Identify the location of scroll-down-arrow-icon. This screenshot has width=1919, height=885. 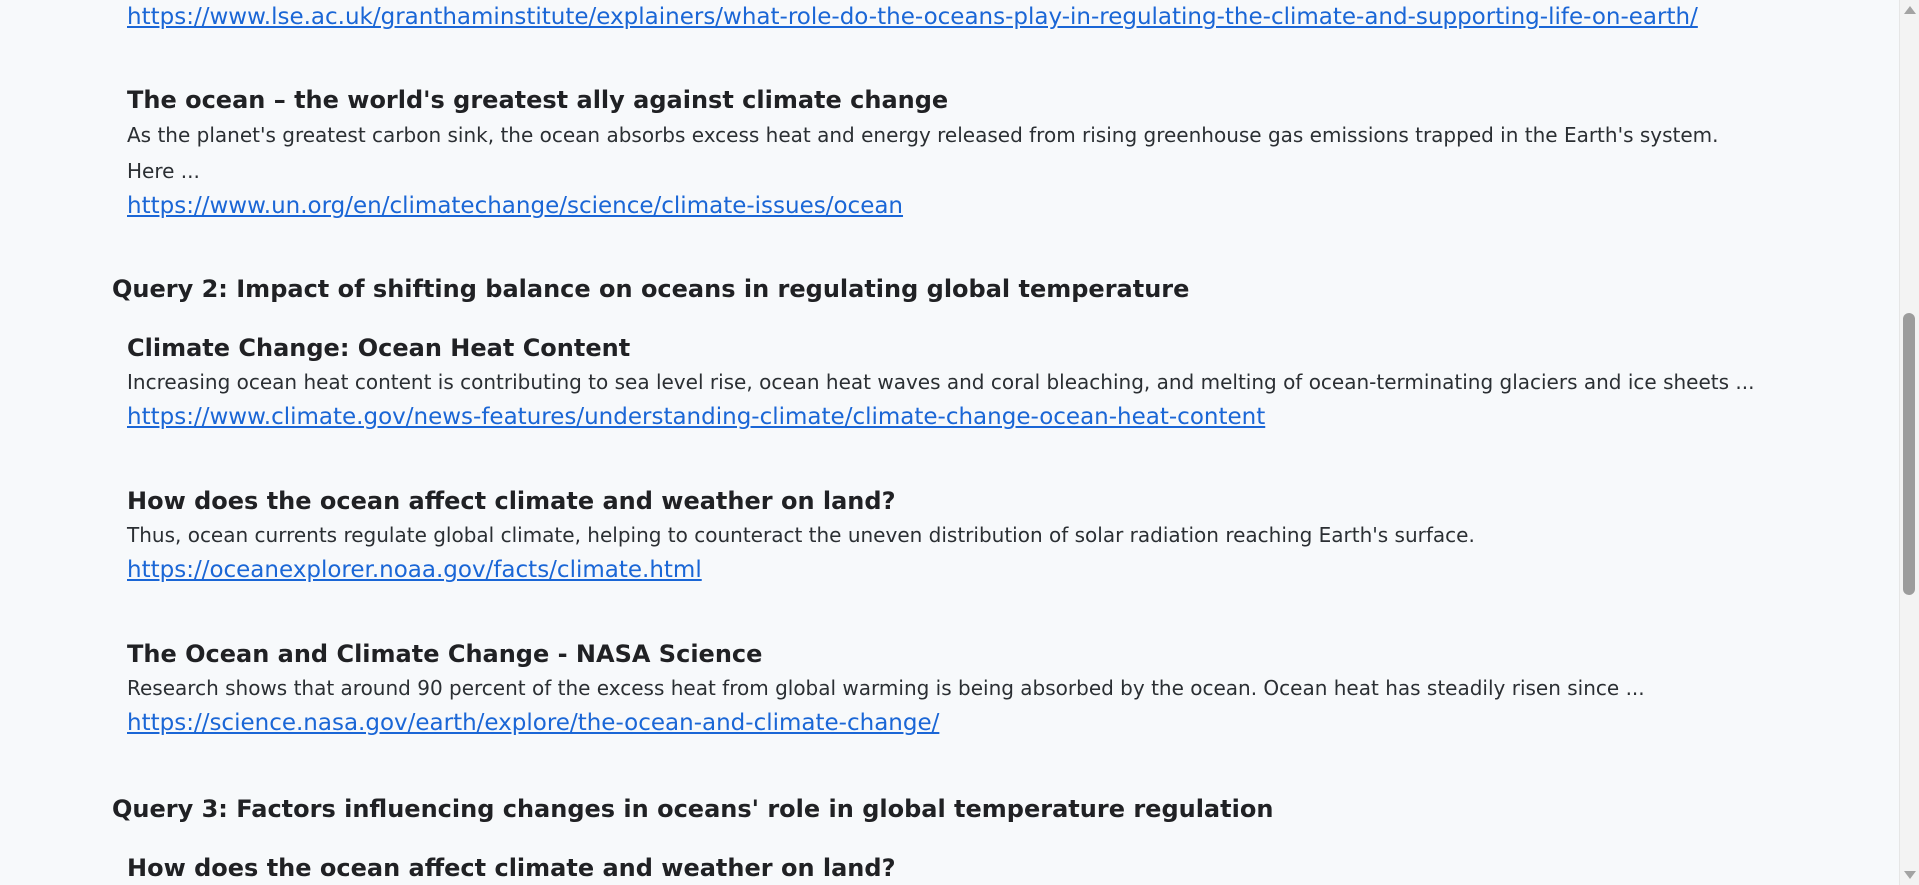
(1910, 875).